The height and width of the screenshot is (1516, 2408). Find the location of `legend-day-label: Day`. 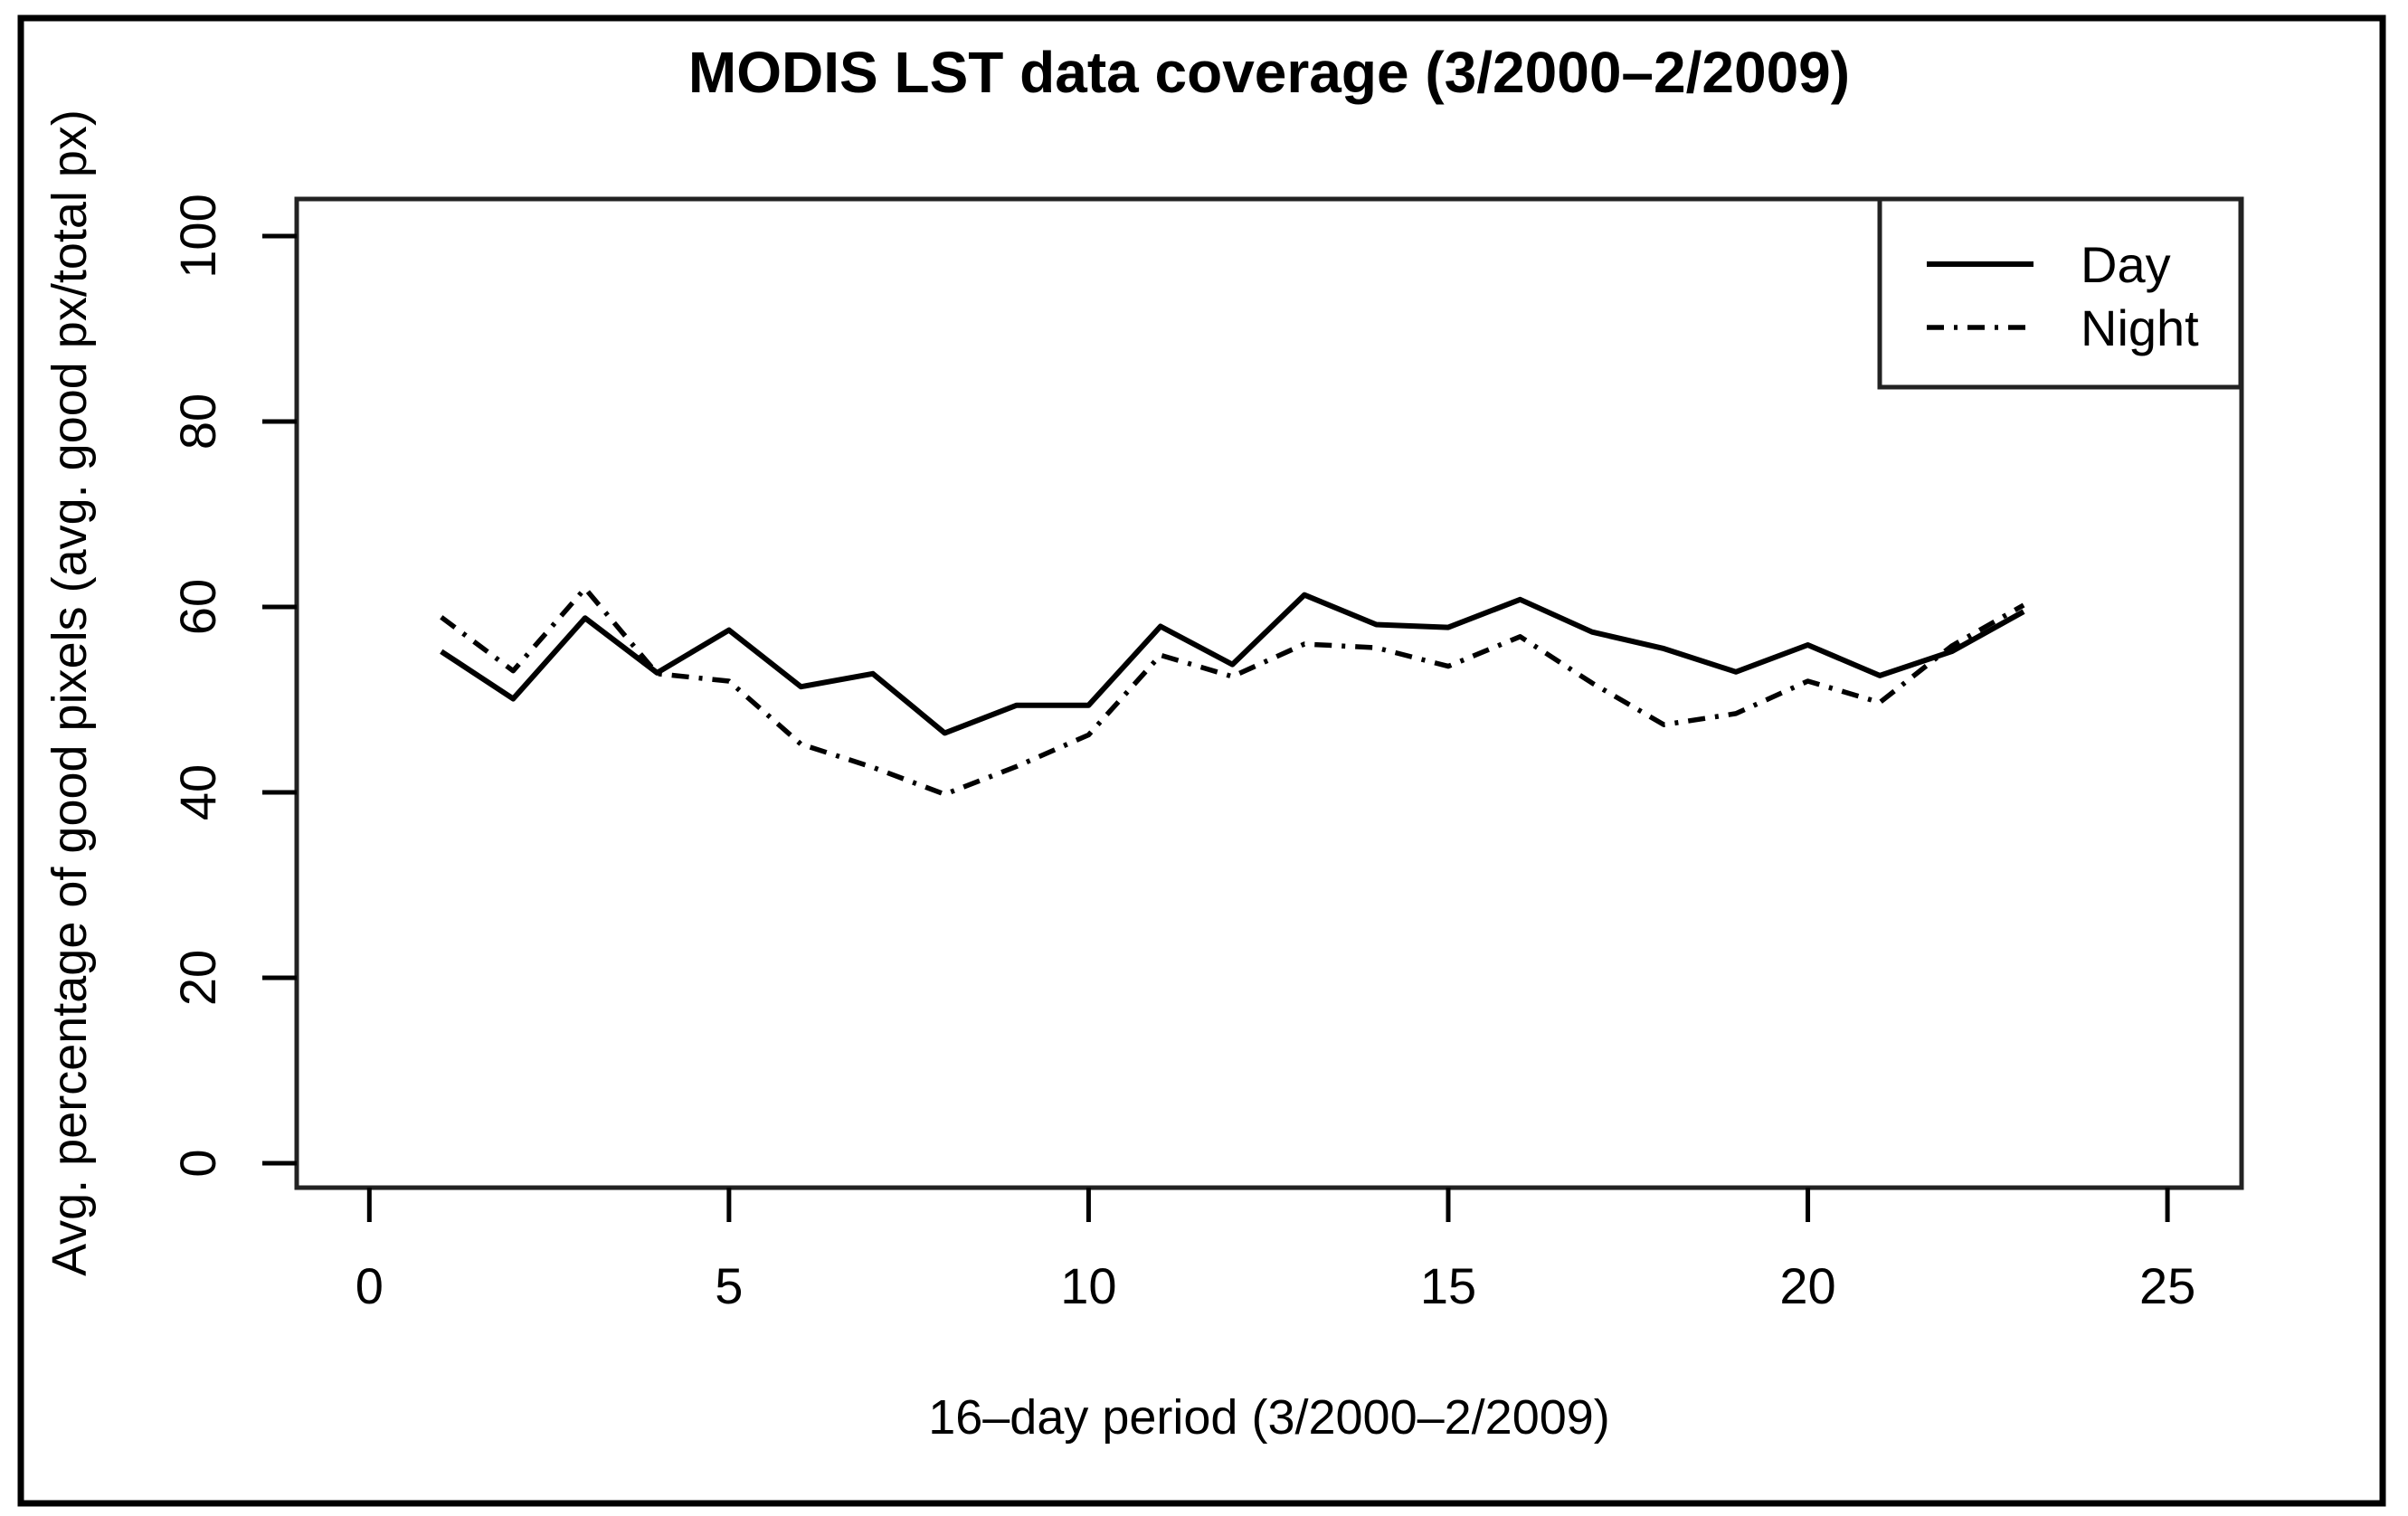

legend-day-label: Day is located at coordinates (2126, 264).